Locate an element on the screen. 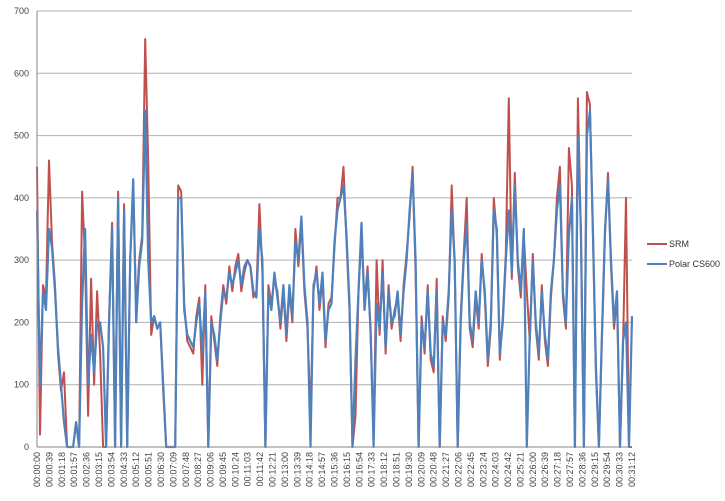 This screenshot has height=501, width=725. legend: SRM Polar CS600 is located at coordinates (683, 254).